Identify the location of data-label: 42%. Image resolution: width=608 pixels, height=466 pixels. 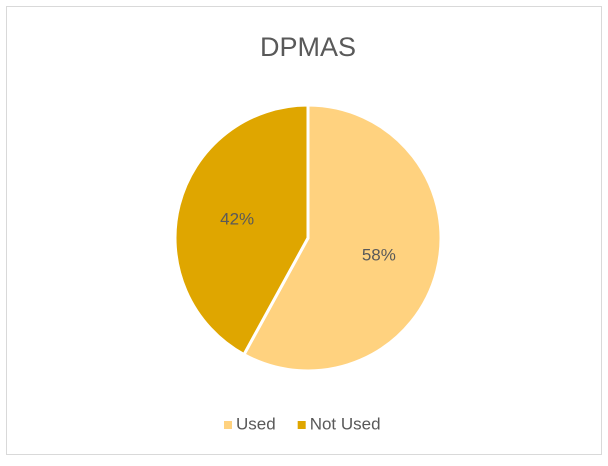
(237, 218).